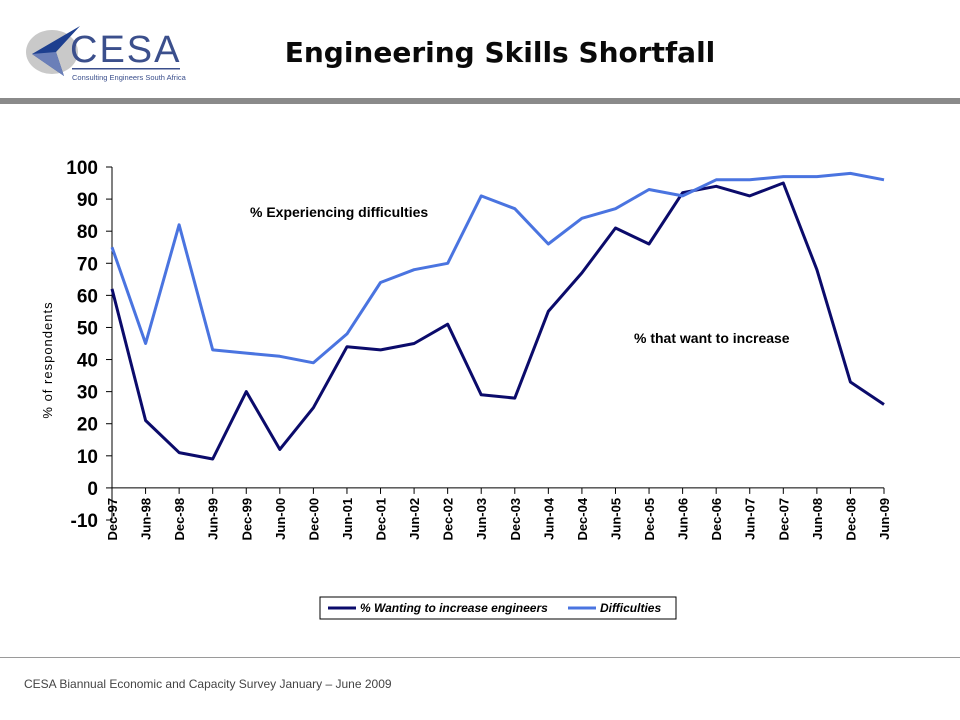 Image resolution: width=960 pixels, height=720 pixels. I want to click on x-tick-label: Dec-97, so click(112, 519).